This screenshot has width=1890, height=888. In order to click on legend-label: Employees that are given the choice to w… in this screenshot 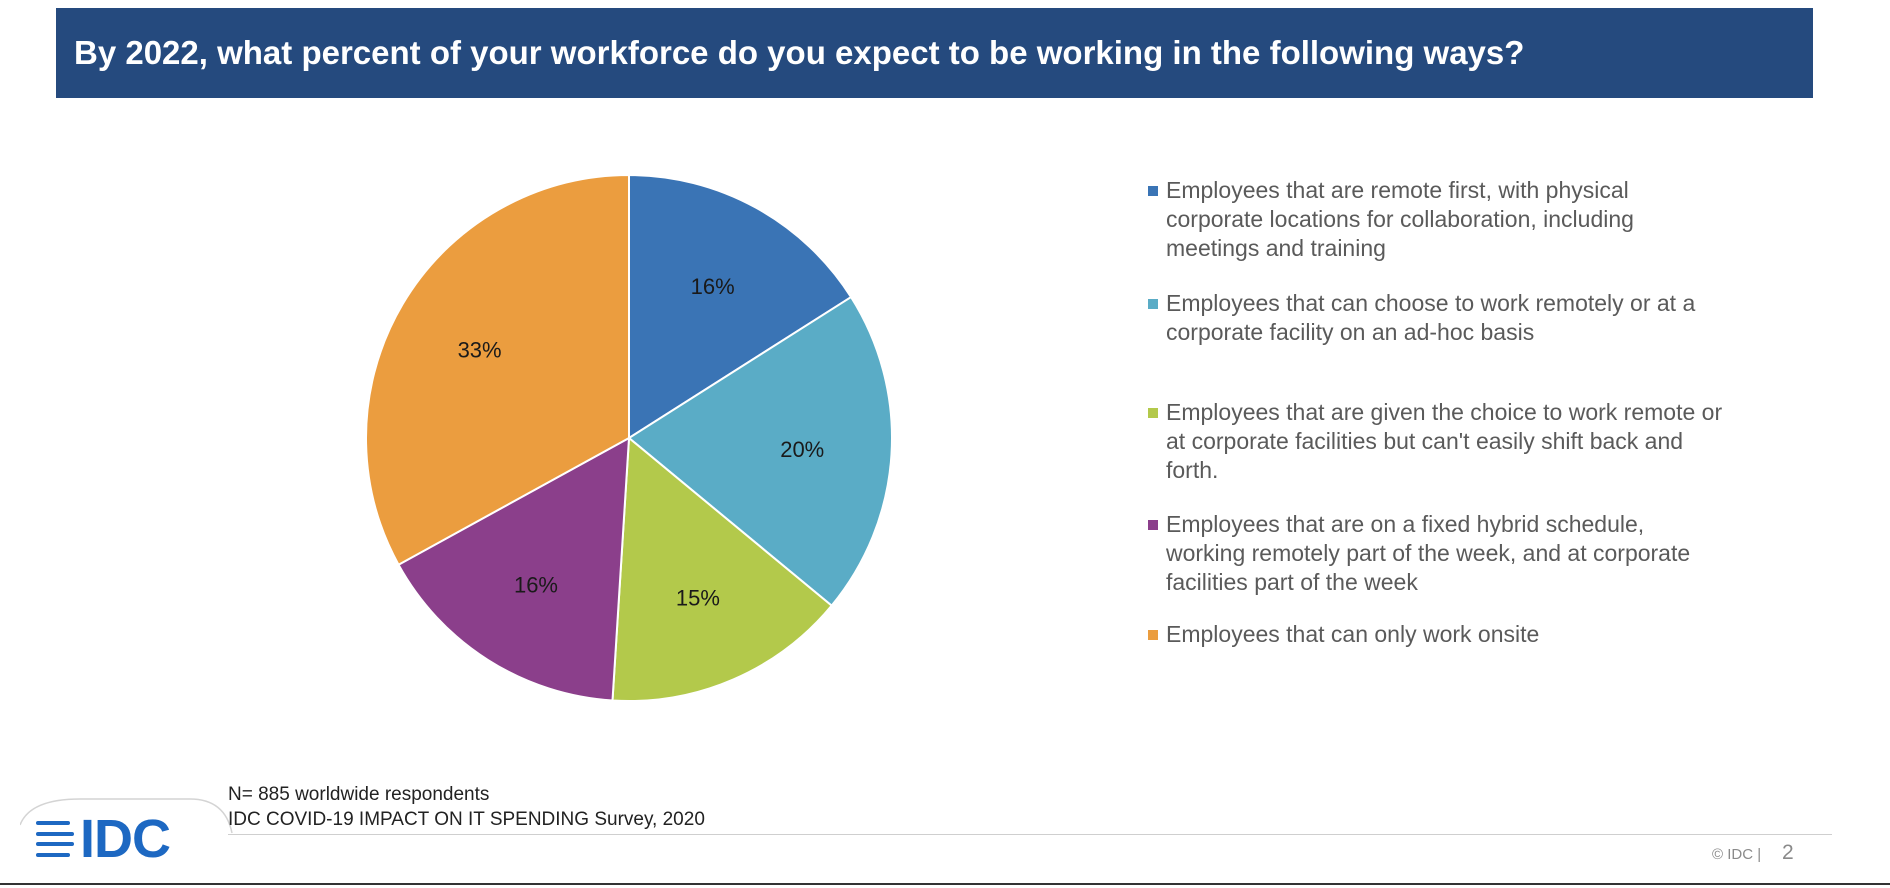, I will do `click(1444, 441)`.